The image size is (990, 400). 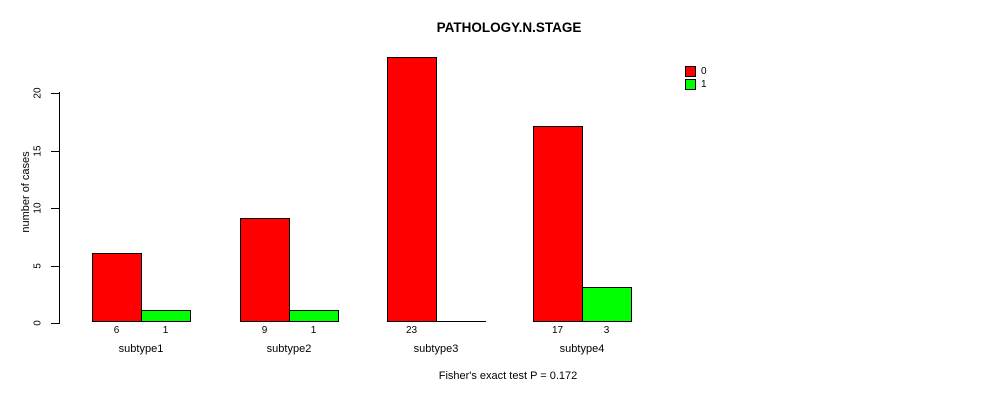 What do you see at coordinates (38, 266) in the screenshot?
I see `y-tick-label: 5` at bounding box center [38, 266].